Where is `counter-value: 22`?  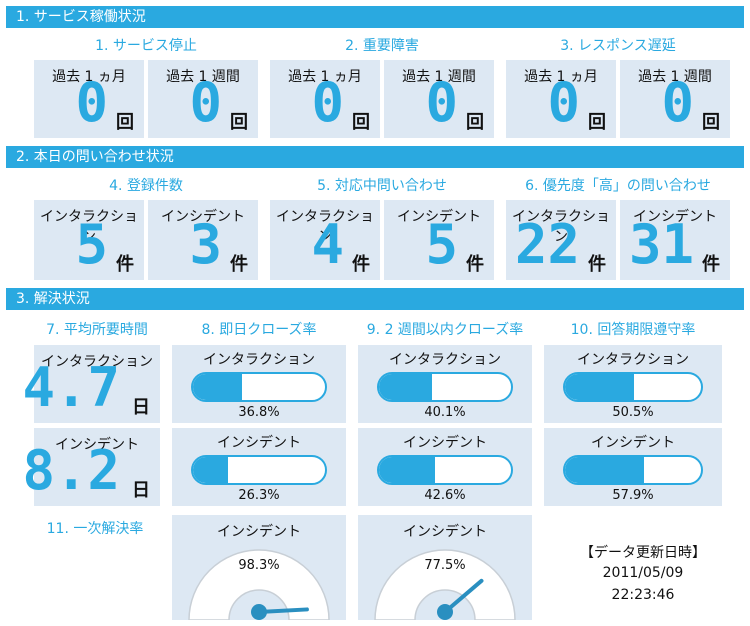 counter-value: 22 is located at coordinates (547, 244).